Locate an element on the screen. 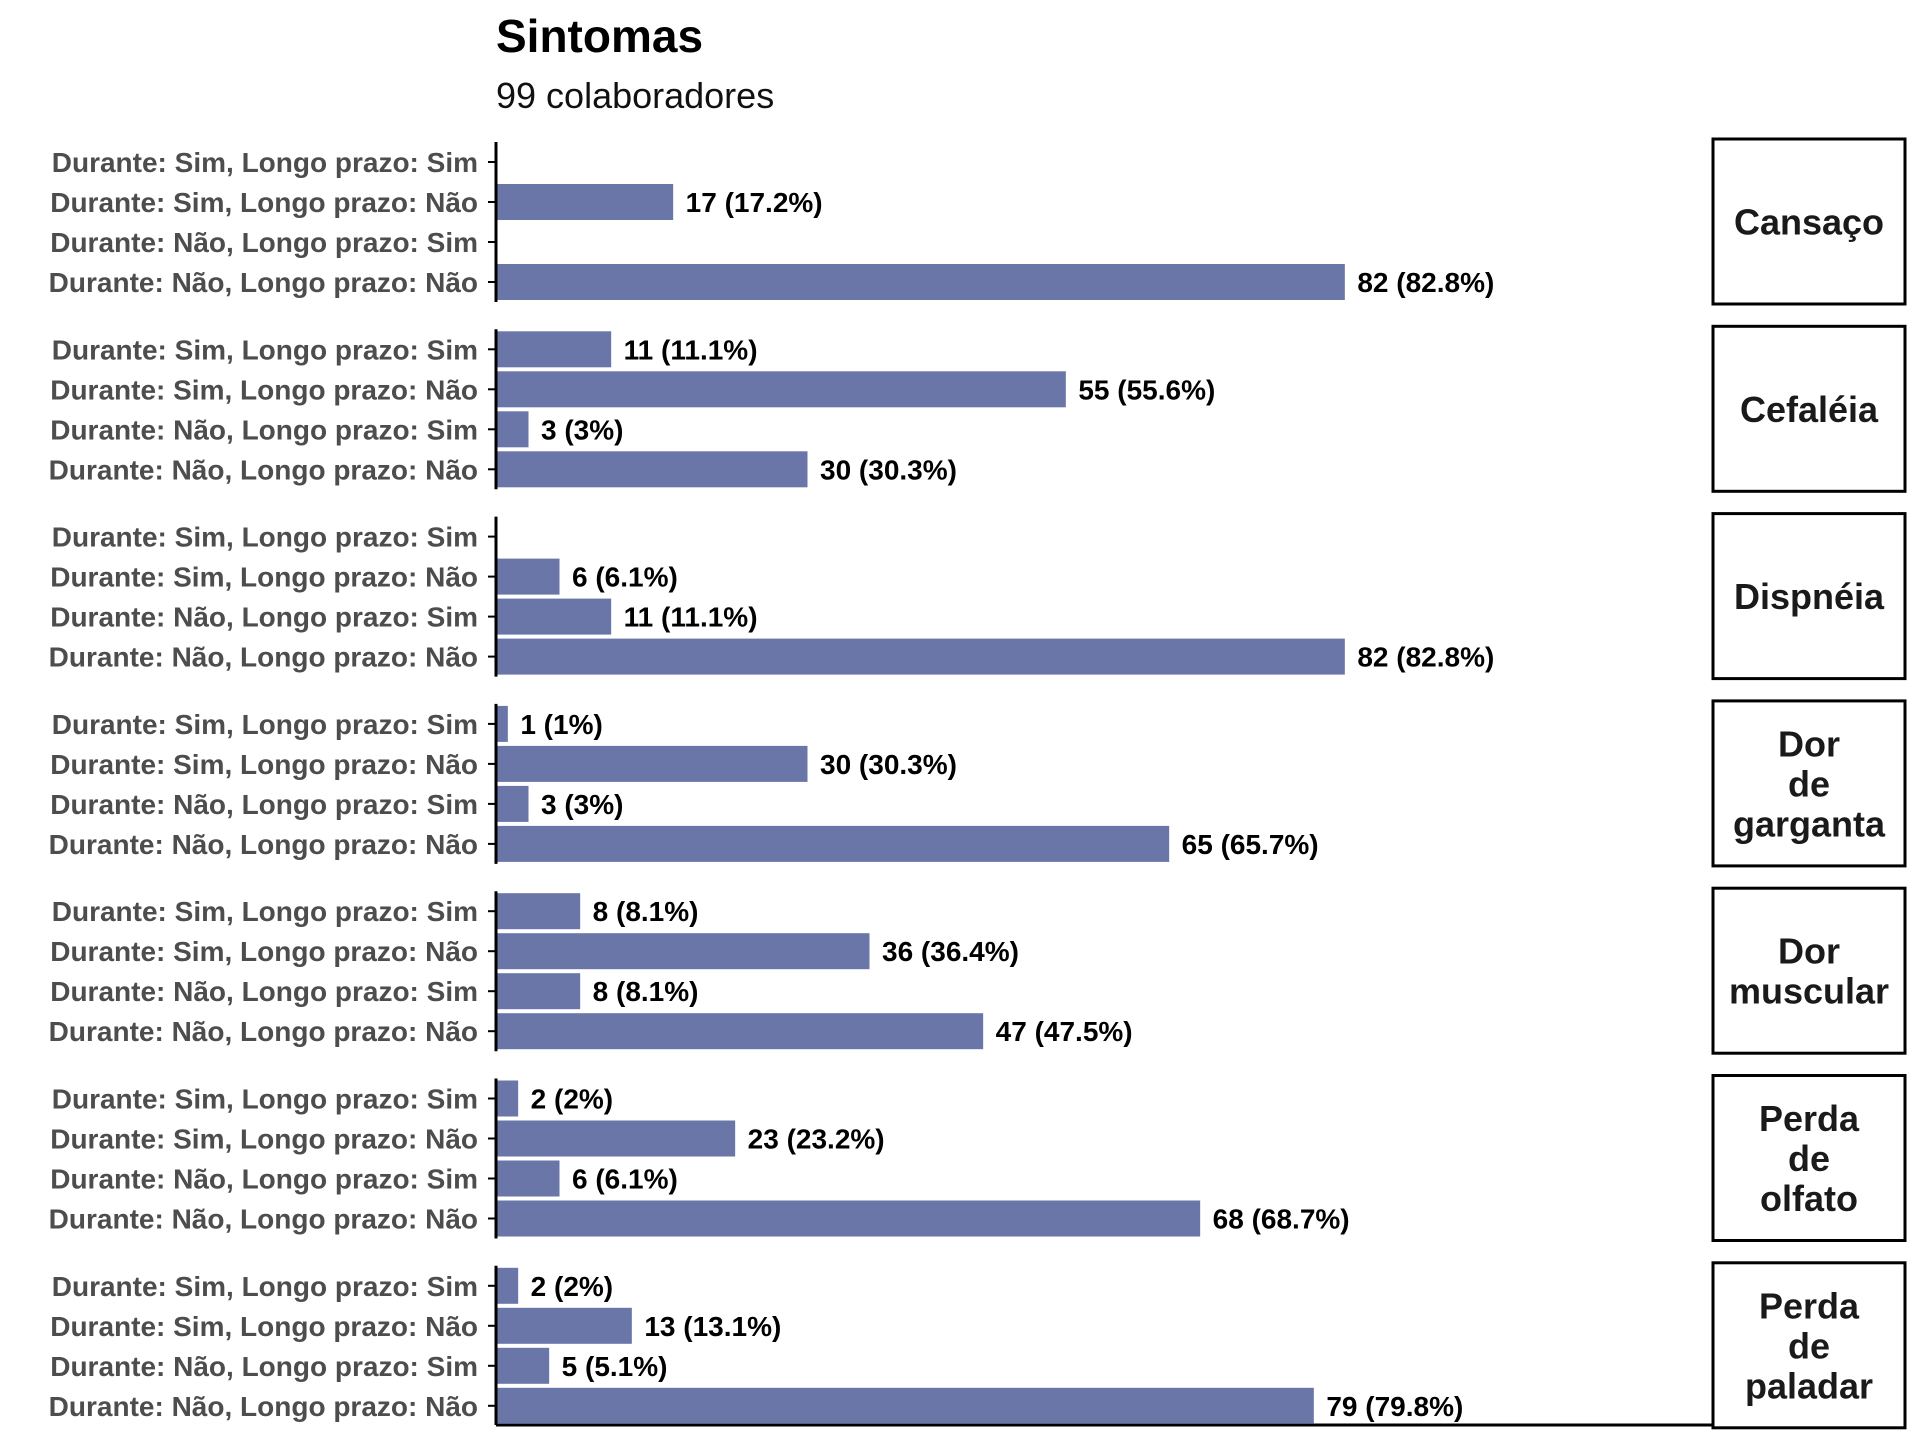  facet-label: paladar is located at coordinates (1809, 1385).